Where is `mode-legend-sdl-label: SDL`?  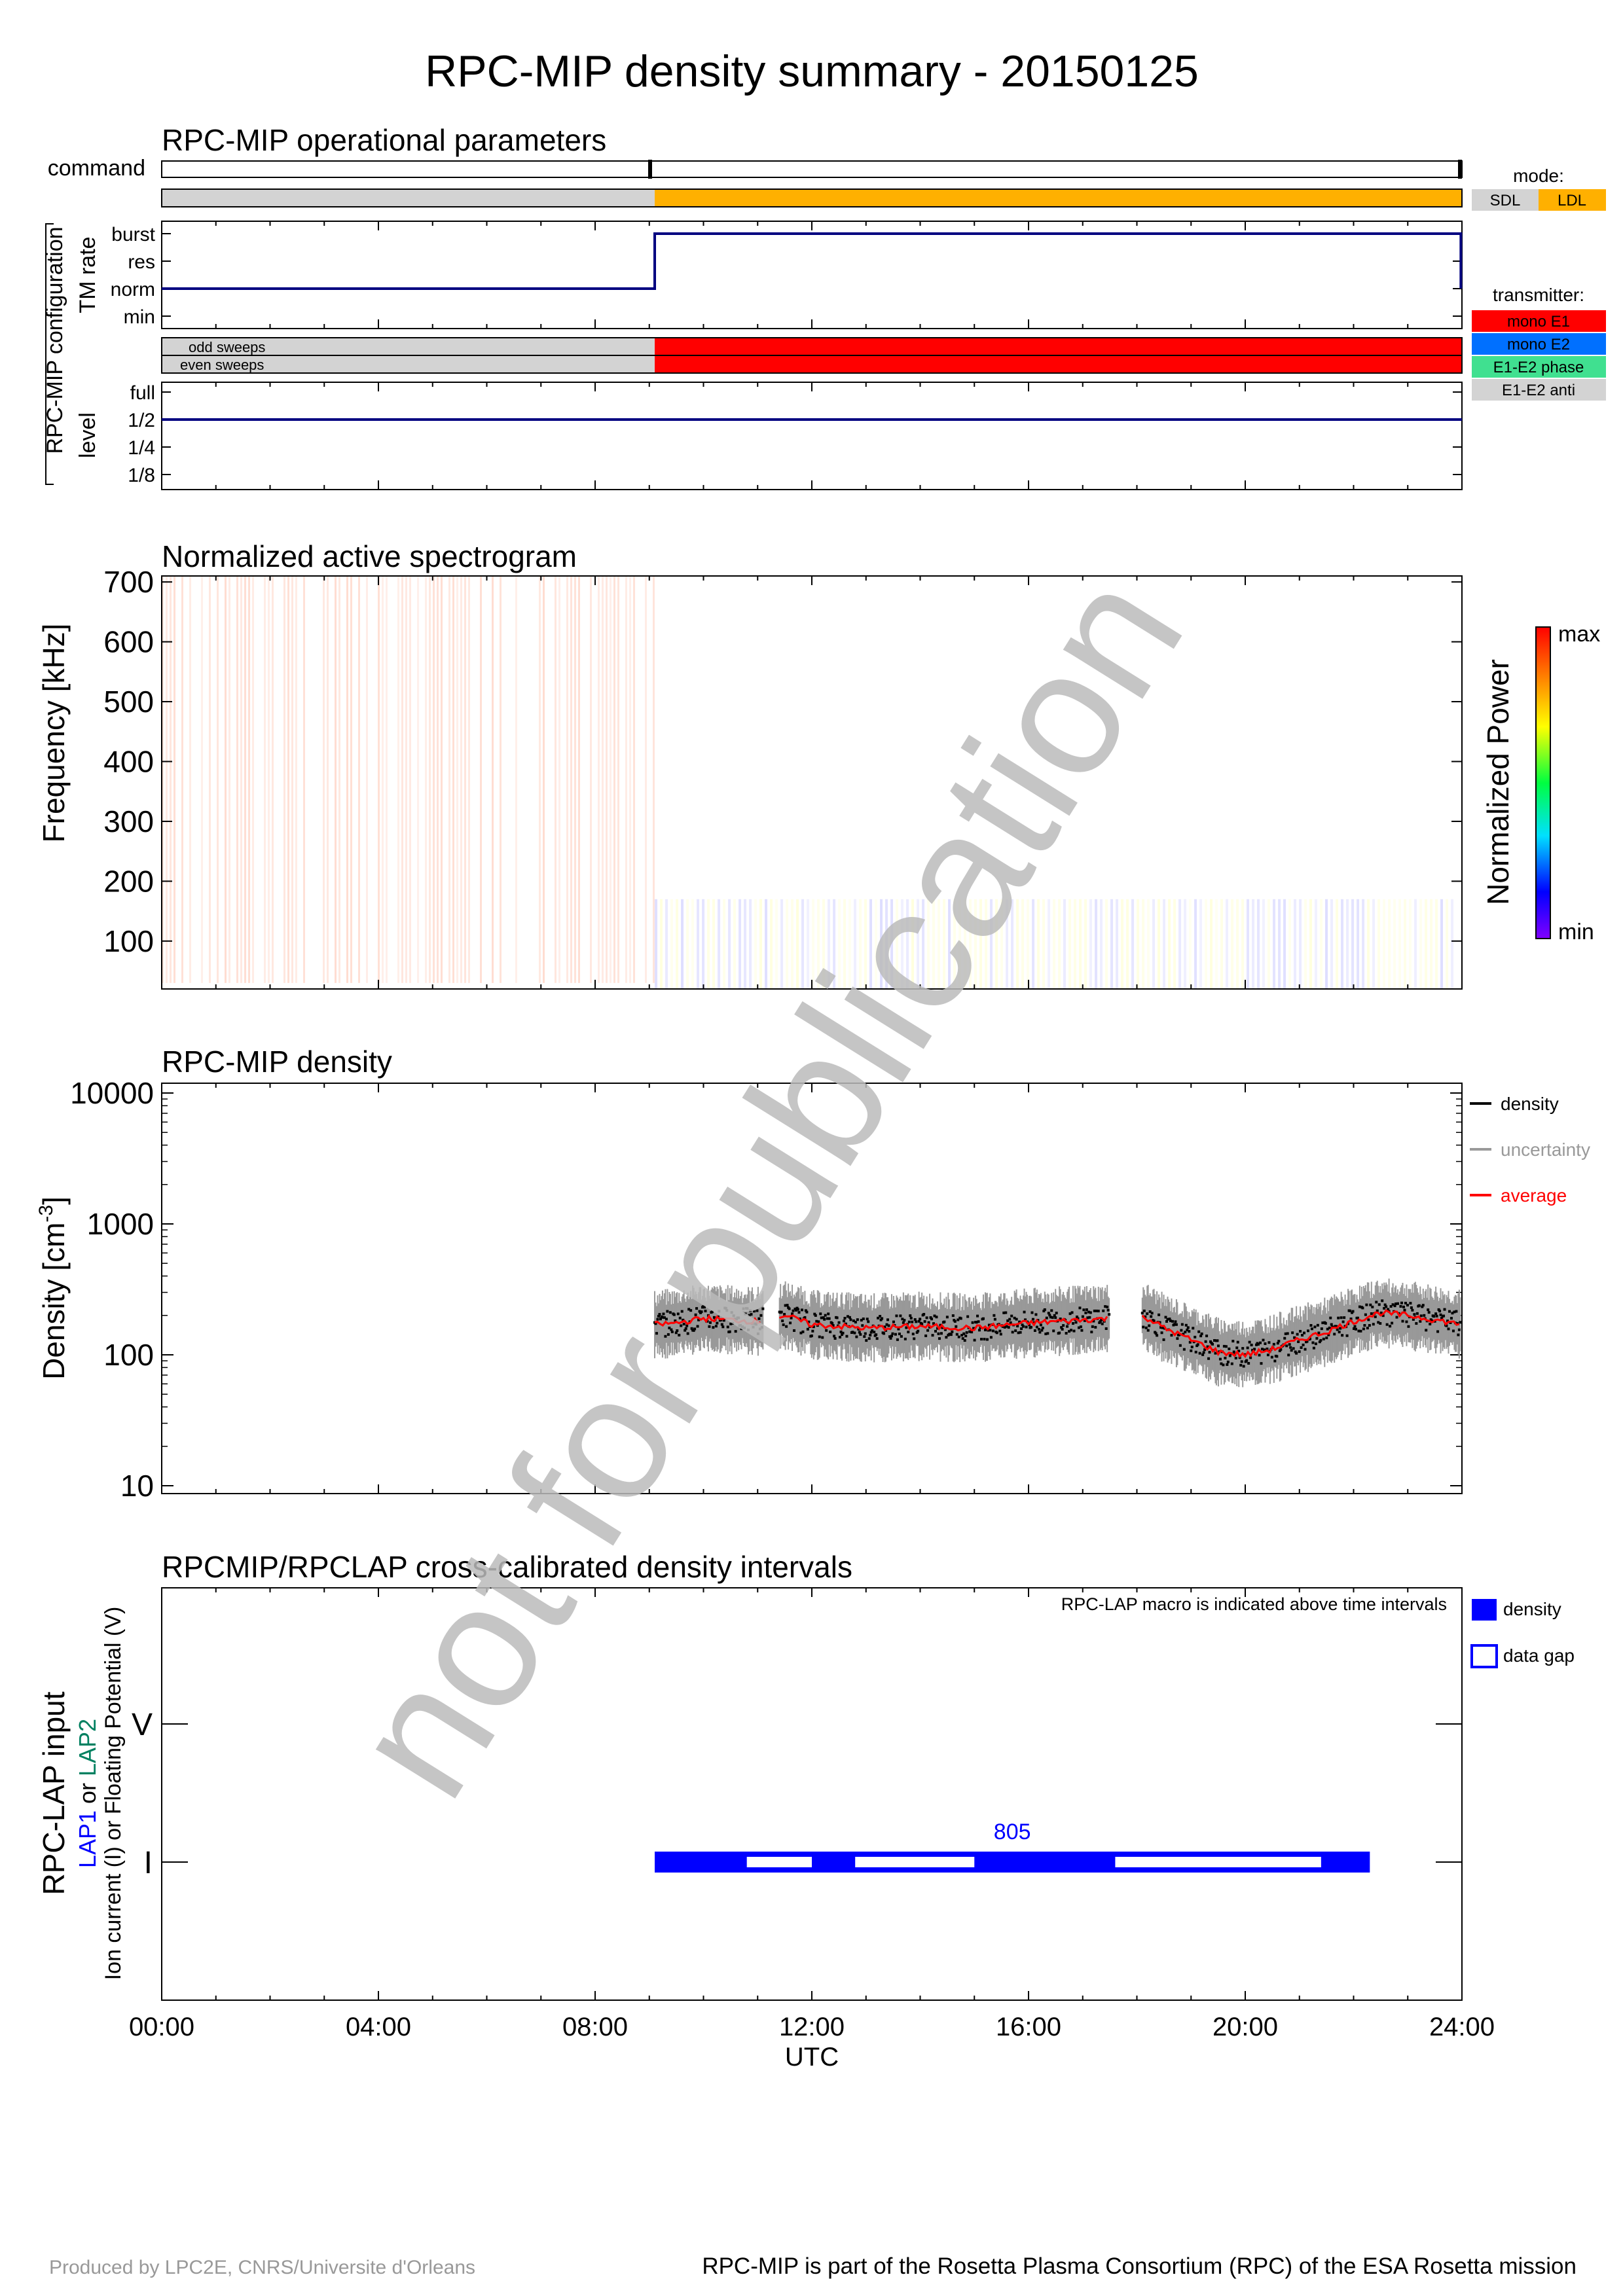 mode-legend-sdl-label: SDL is located at coordinates (1505, 200).